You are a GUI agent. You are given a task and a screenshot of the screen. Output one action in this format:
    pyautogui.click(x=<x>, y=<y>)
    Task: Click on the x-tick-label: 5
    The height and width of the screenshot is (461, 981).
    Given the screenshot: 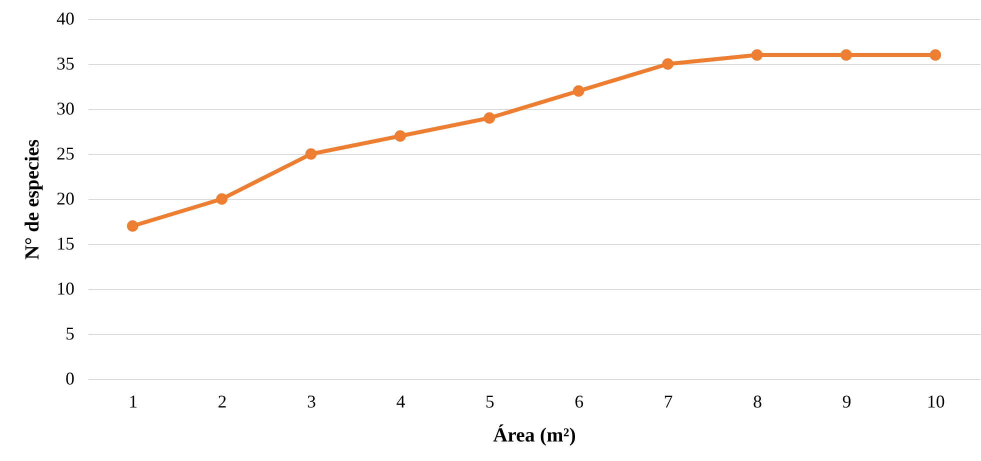 What is the action you would take?
    pyautogui.click(x=489, y=402)
    